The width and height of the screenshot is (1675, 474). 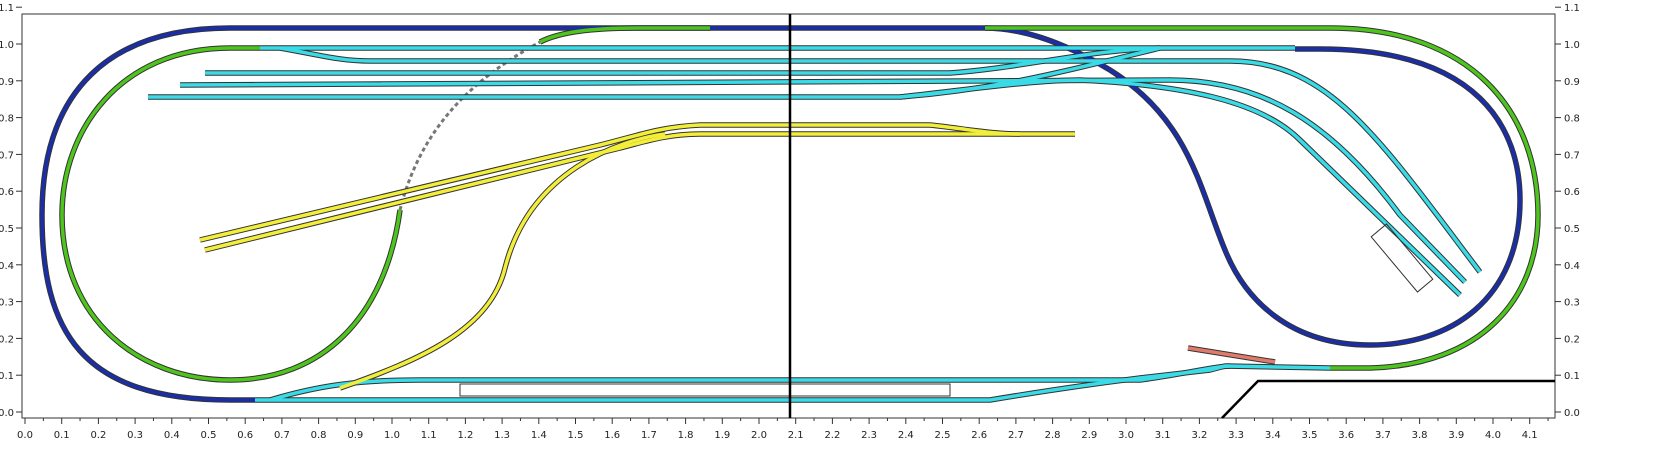 What do you see at coordinates (1456, 435) in the screenshot?
I see `x-tick-label: 3.9` at bounding box center [1456, 435].